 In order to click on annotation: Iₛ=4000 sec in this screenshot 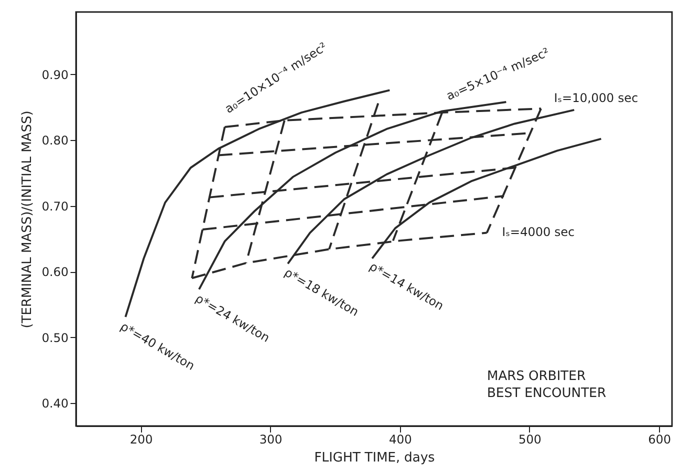, I will do `click(538, 232)`.